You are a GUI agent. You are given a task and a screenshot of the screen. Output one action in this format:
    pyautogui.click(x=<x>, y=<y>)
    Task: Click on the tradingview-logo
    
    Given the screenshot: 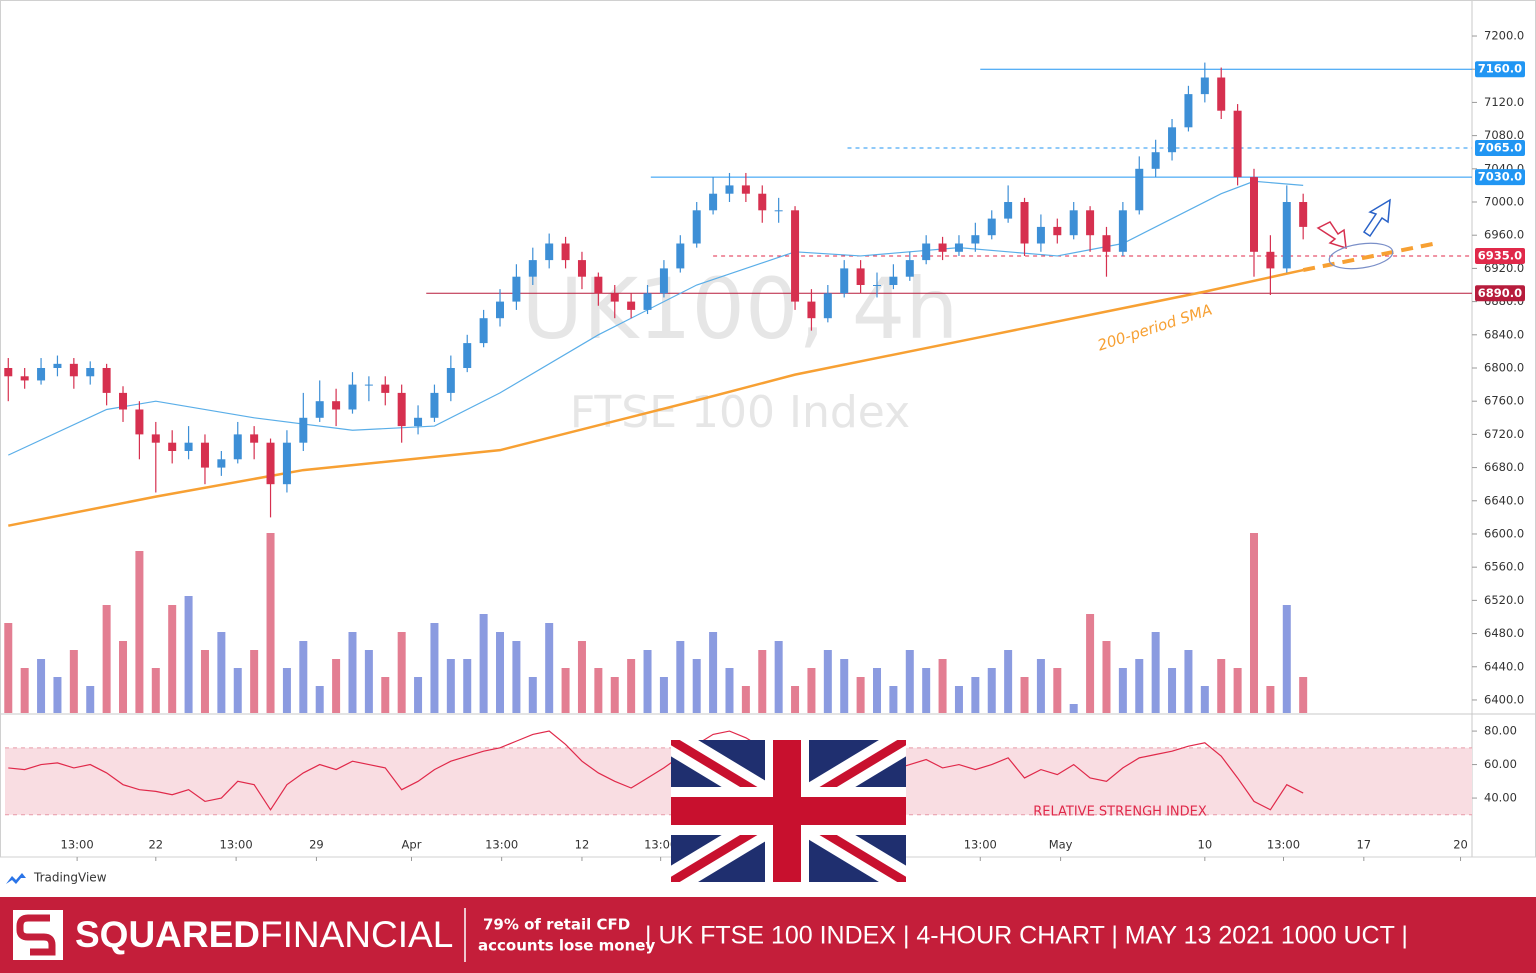 What is the action you would take?
    pyautogui.click(x=16, y=878)
    